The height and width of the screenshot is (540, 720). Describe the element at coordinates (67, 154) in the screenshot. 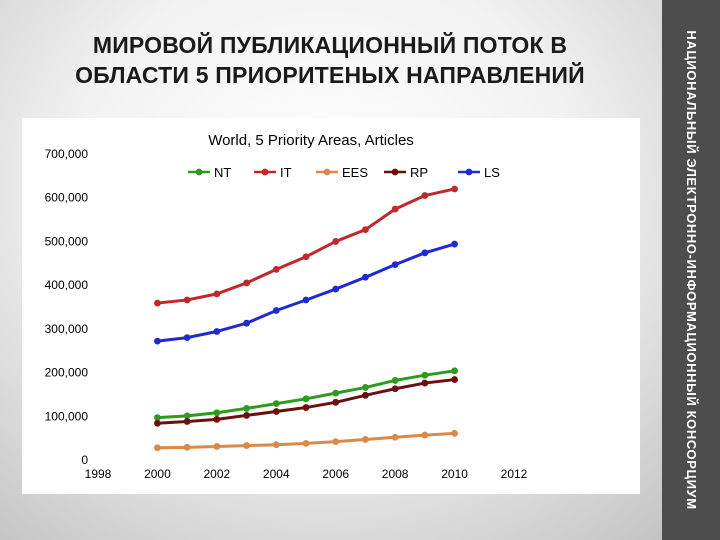

I see `y-tick-label: 700,000` at that location.